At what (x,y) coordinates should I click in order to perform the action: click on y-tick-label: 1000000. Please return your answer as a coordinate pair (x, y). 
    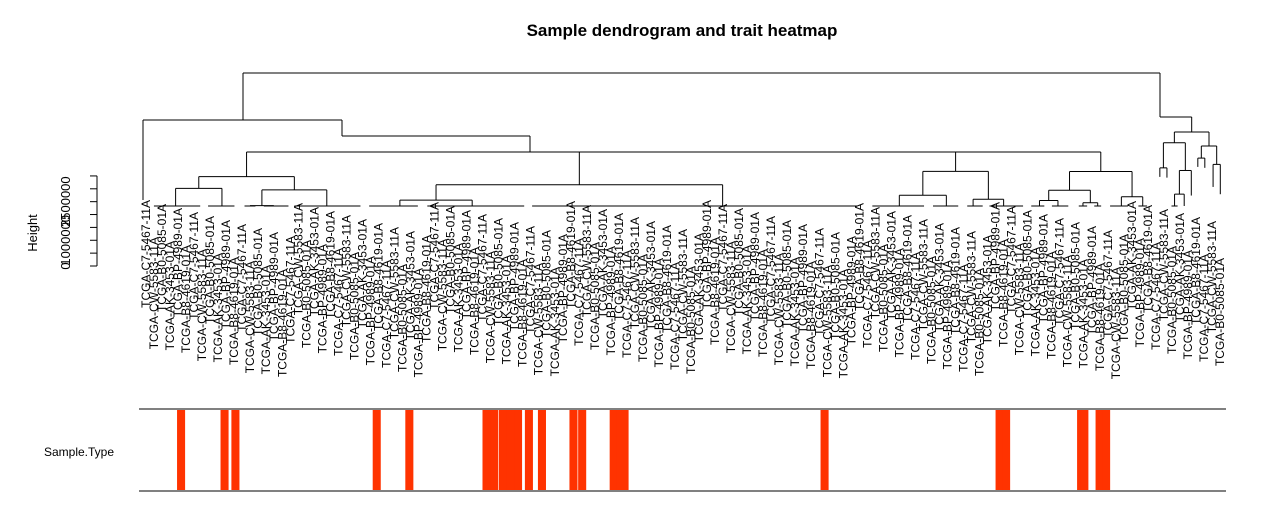
    Looking at the image, I should click on (65, 240).